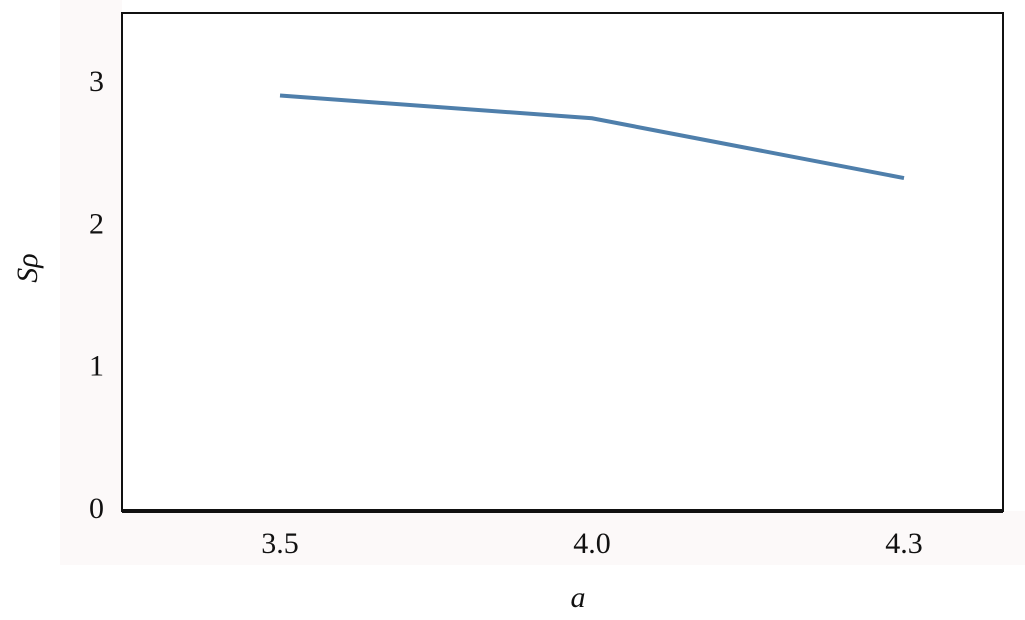 This screenshot has width=1025, height=620. Describe the element at coordinates (592, 543) in the screenshot. I see `x-tick-label: 4.0` at that location.